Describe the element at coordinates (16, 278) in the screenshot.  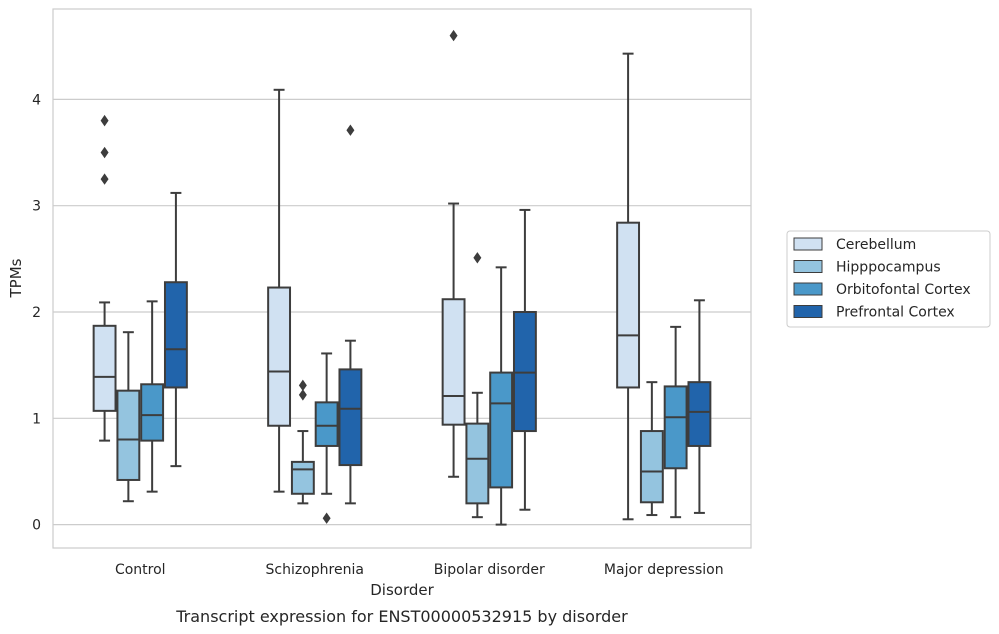
I see `y-axis-label: TPMs` at that location.